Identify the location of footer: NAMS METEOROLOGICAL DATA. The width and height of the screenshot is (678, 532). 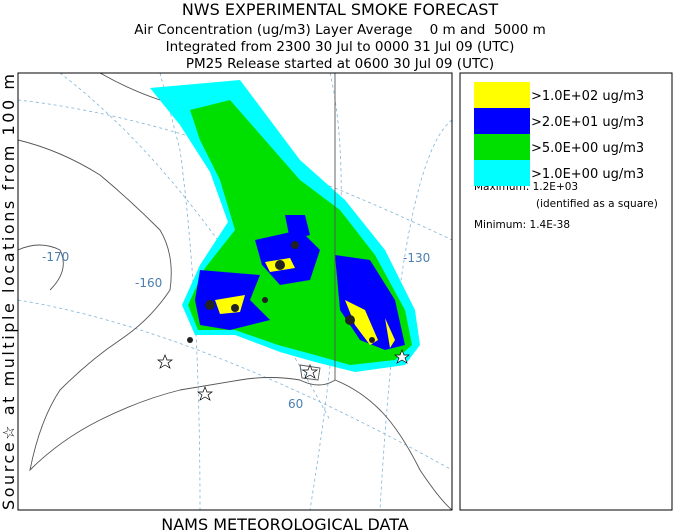
(285, 523).